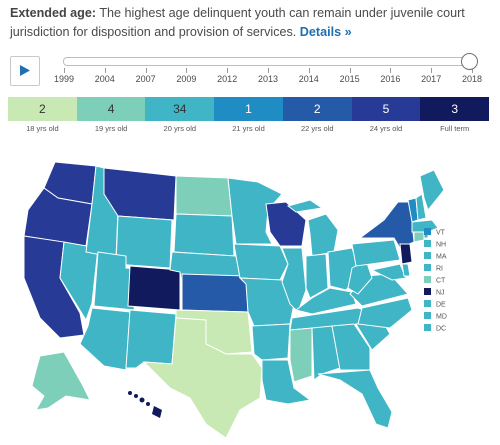 This screenshot has height=445, width=500. I want to click on timeline-year-label: 2004, so click(104, 79).